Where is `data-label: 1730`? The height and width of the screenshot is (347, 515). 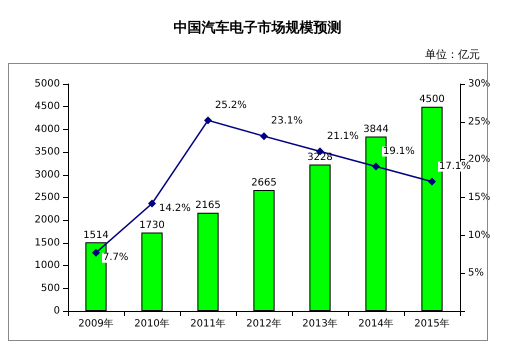 data-label: 1730 is located at coordinates (152, 225).